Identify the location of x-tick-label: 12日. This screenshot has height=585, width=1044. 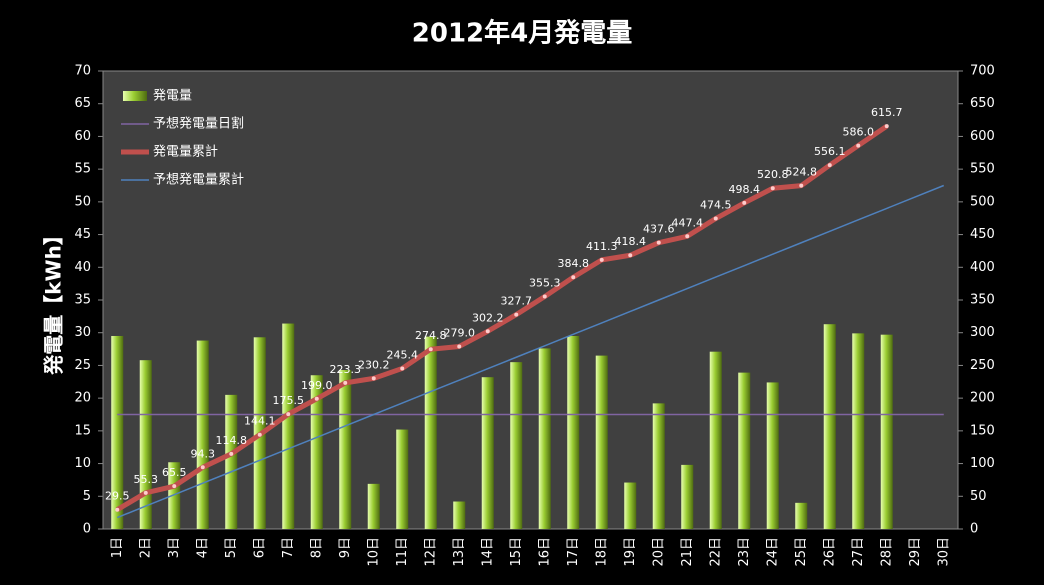
(430, 552).